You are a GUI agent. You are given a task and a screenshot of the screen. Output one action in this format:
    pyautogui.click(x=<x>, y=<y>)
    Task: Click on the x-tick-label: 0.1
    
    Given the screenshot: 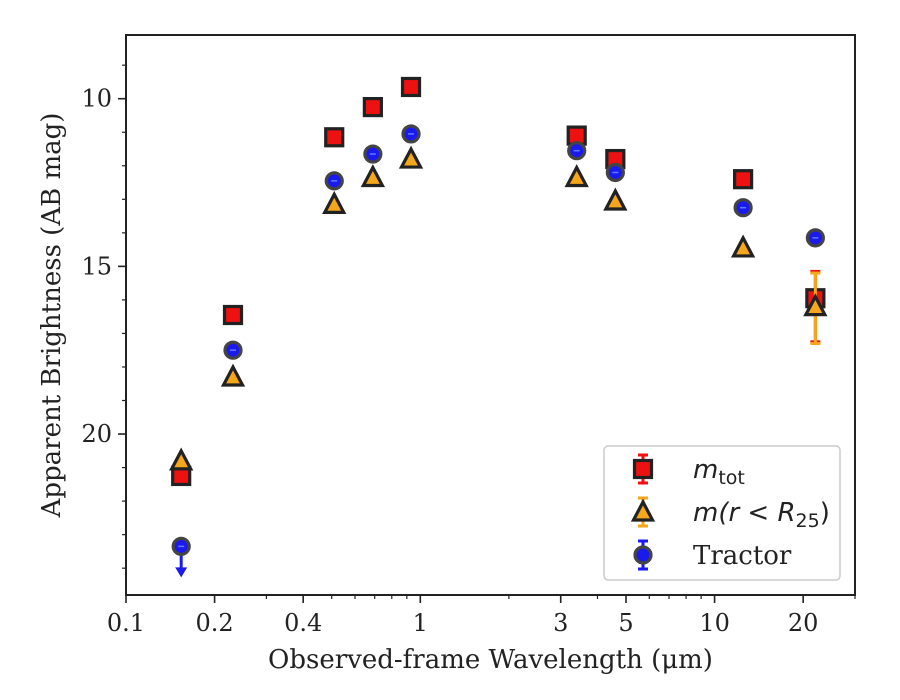 What is the action you would take?
    pyautogui.click(x=126, y=623)
    